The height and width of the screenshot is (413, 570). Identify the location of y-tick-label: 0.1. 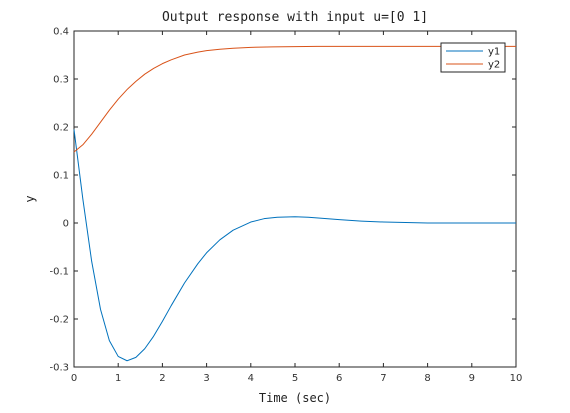
(61, 176).